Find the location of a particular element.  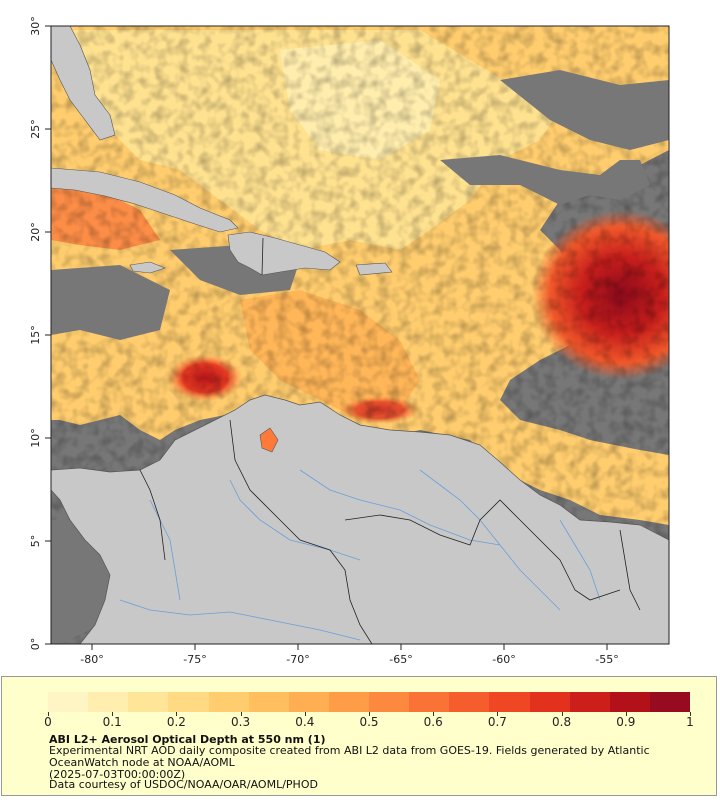

land-cuba is located at coordinates (145, 200).